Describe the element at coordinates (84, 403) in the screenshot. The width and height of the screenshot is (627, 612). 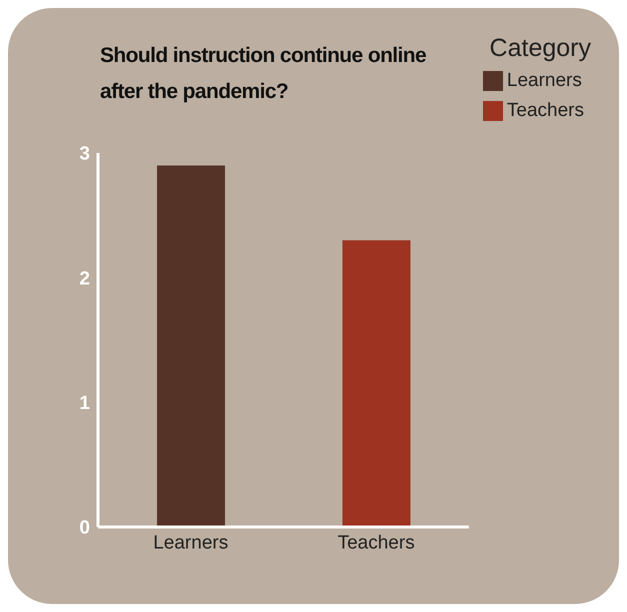
I see `y-tick-label: 1` at that location.